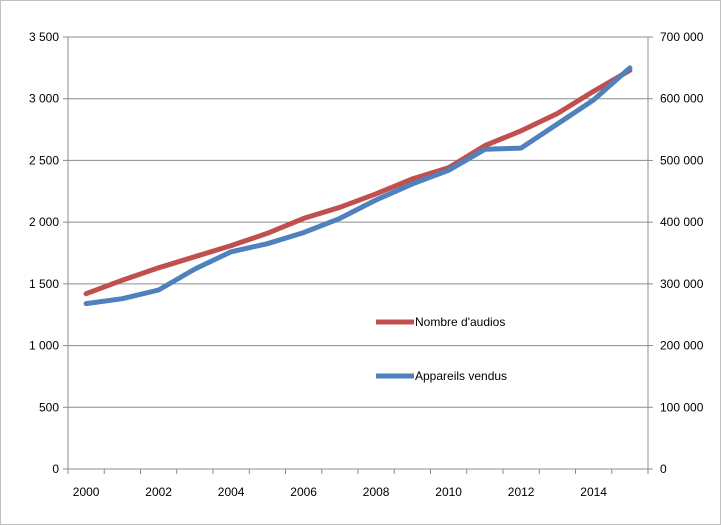  Describe the element at coordinates (461, 376) in the screenshot. I see `legend-label: Appareils vendus` at that location.